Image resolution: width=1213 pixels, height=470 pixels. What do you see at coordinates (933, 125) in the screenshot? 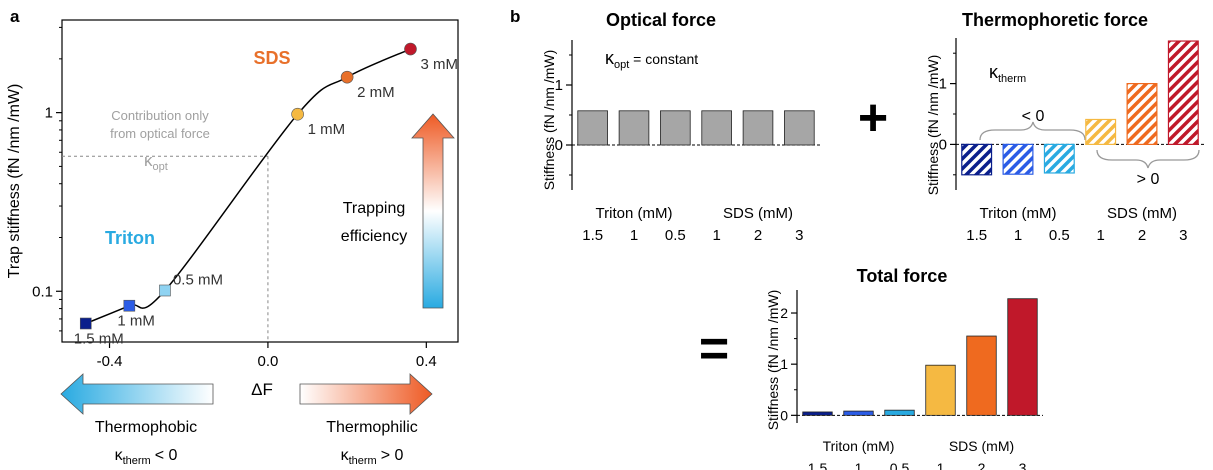
I see `thermo-y-axis-label: Stiffness (fN /nm /mW)` at bounding box center [933, 125].